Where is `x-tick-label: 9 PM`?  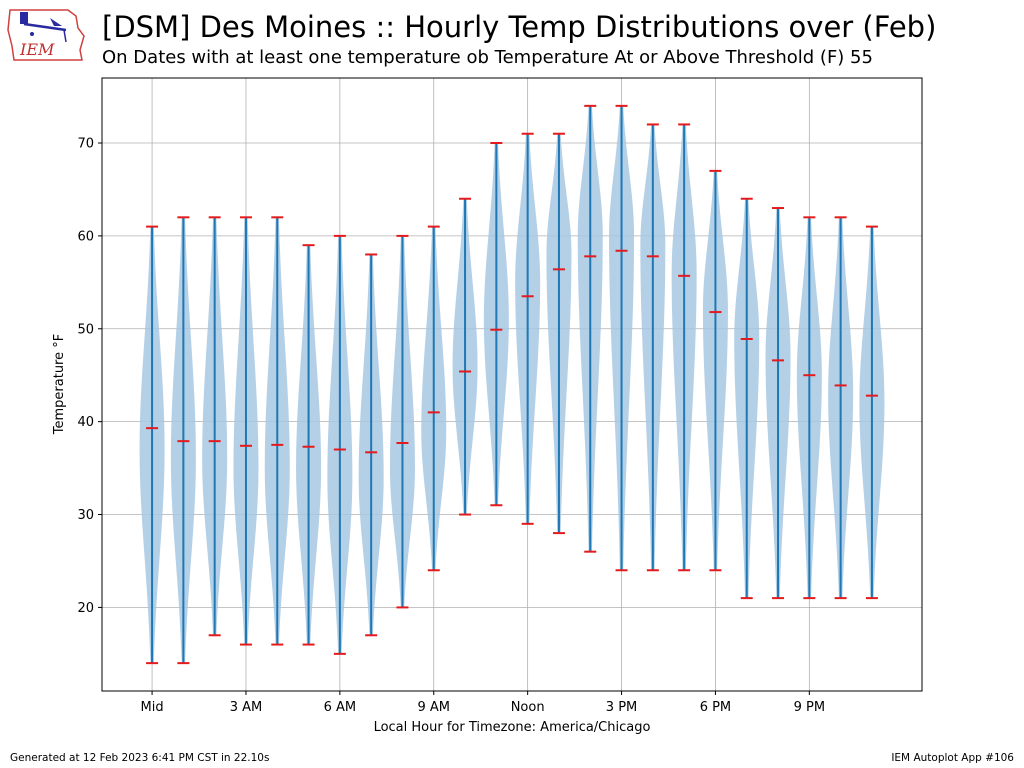 x-tick-label: 9 PM is located at coordinates (809, 707).